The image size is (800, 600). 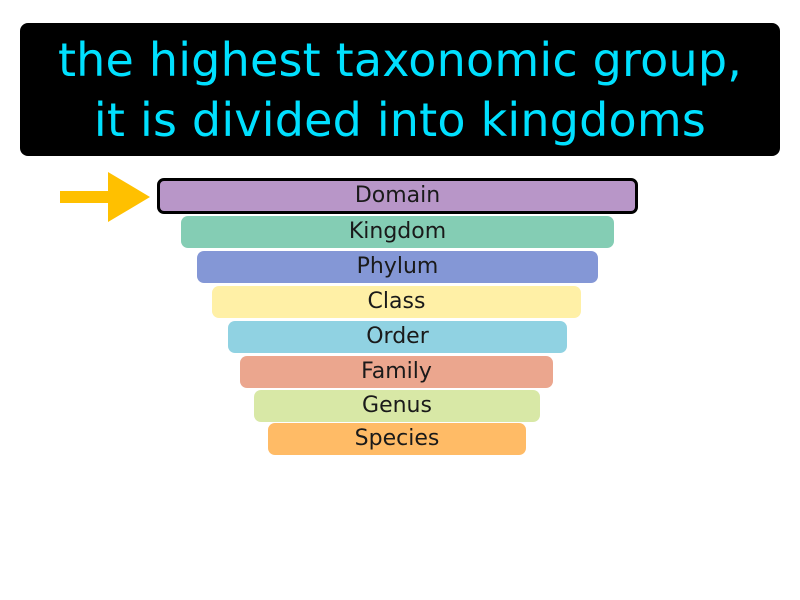 I want to click on definition-line-1: the highest taxonomic group,, so click(x=400, y=59).